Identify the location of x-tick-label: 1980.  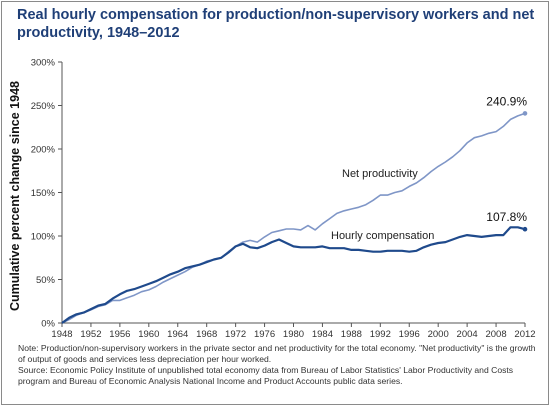
(293, 334).